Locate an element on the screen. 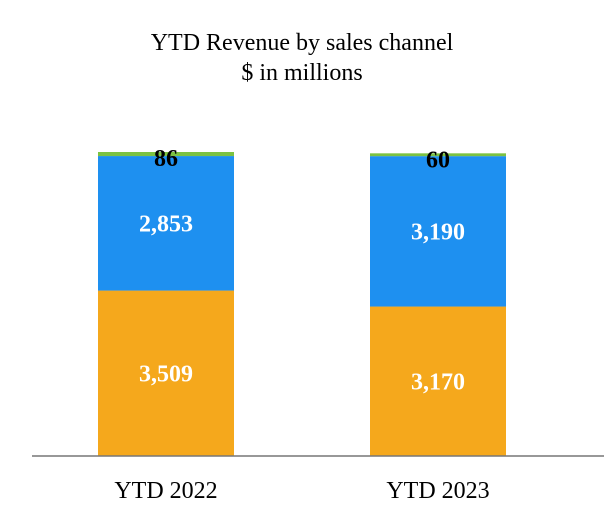 Image resolution: width=604 pixels, height=532 pixels. data-label-2-1: 3,170 is located at coordinates (438, 382).